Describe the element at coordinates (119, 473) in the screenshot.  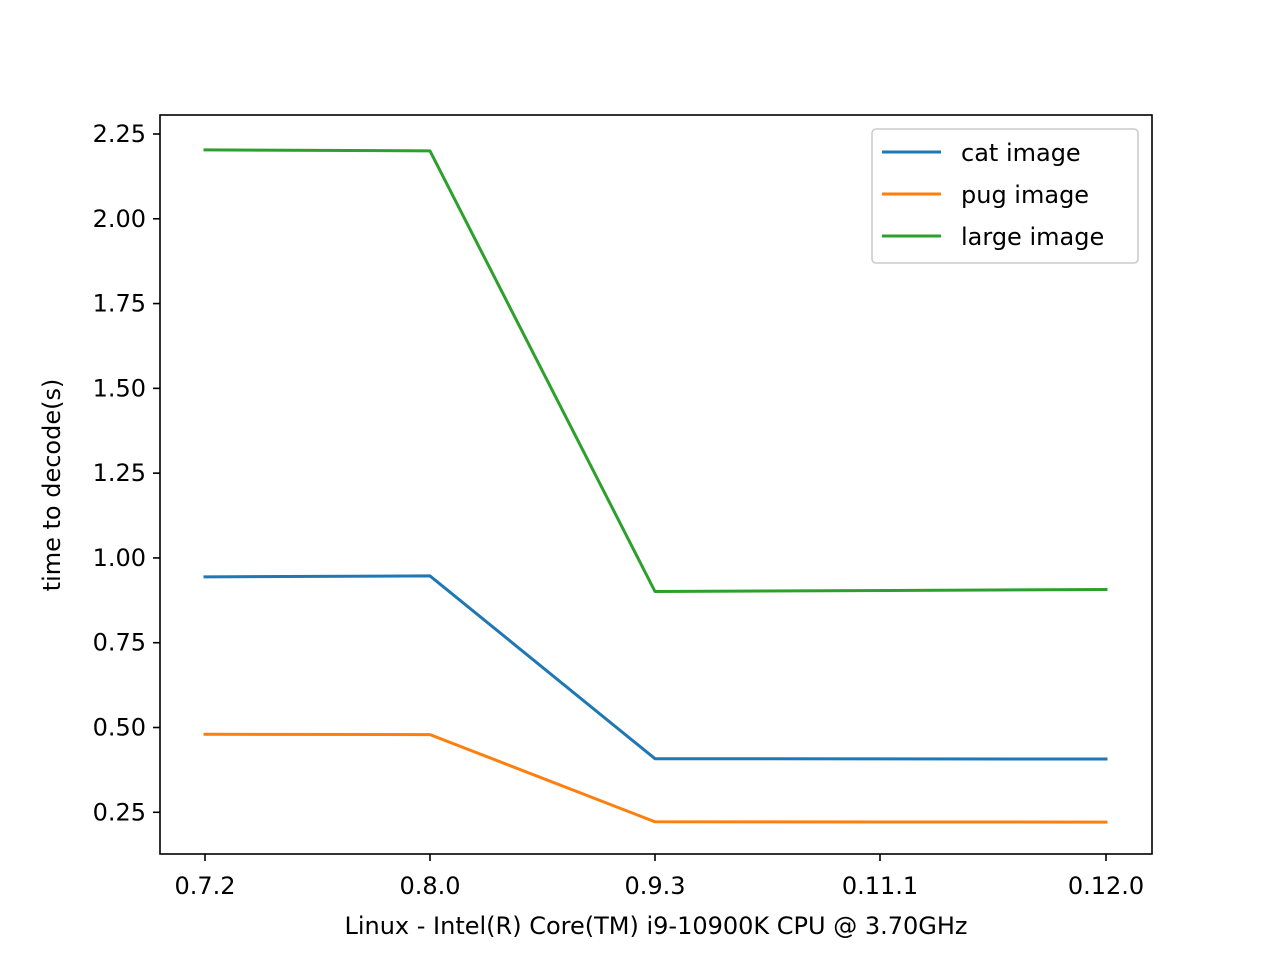
I see `y-tick-label: 1.25` at that location.